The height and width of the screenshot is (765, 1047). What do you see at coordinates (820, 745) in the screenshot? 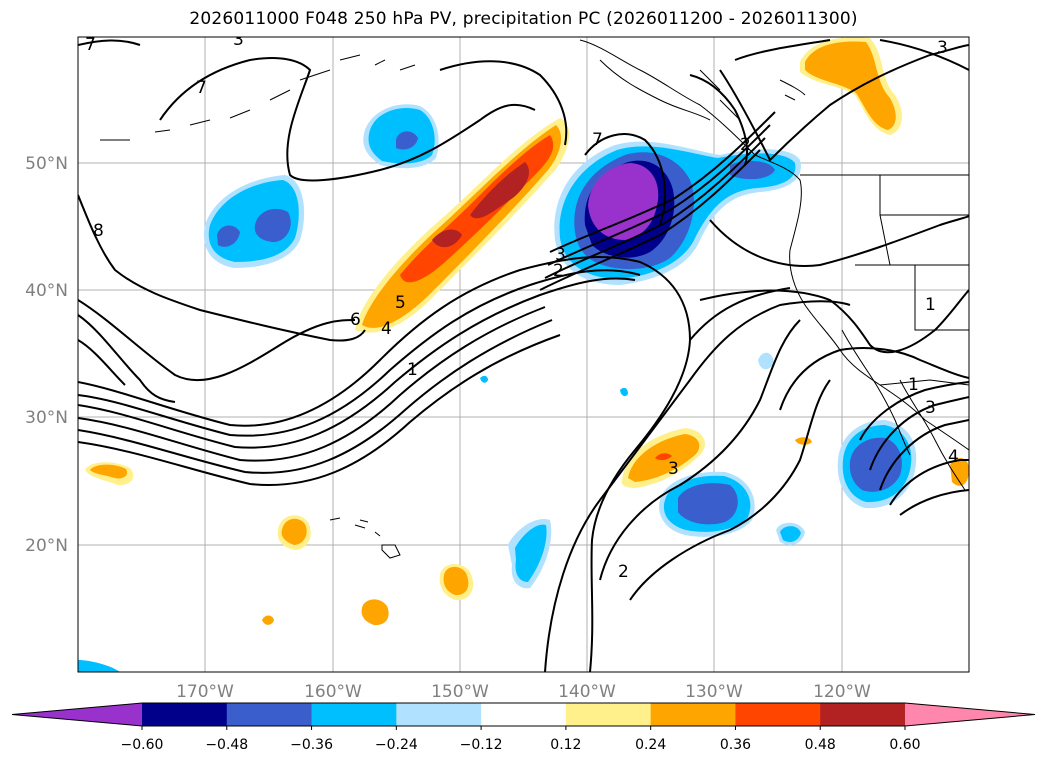
I see `colorbar-tick-label: 0.48` at bounding box center [820, 745].